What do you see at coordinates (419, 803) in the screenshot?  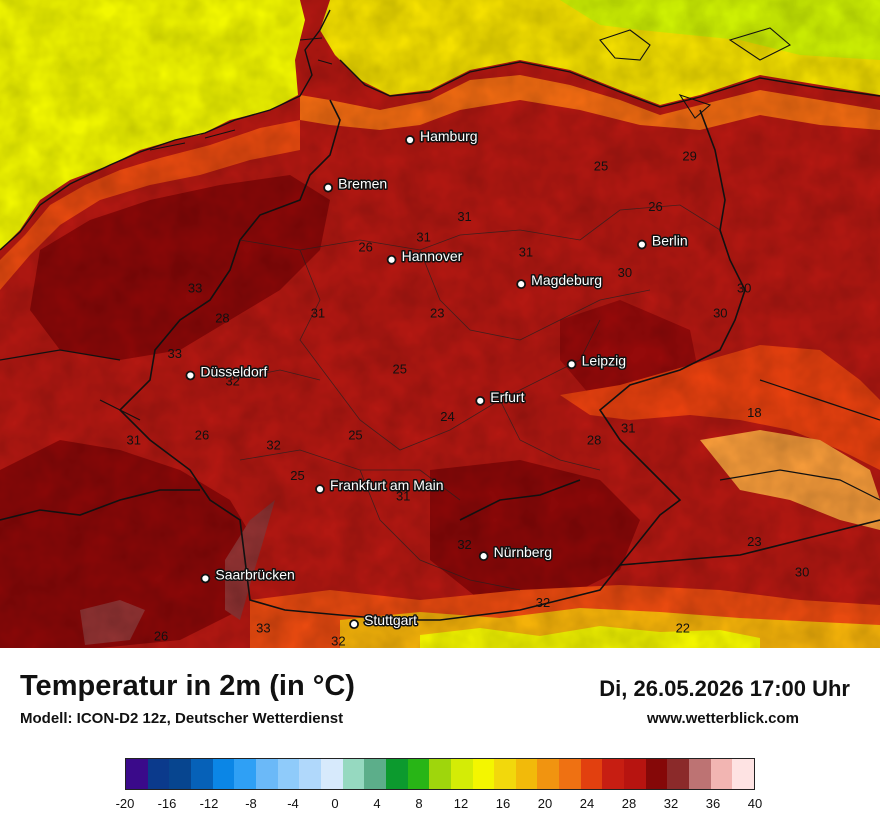 I see `legend-tick-label: 8` at bounding box center [419, 803].